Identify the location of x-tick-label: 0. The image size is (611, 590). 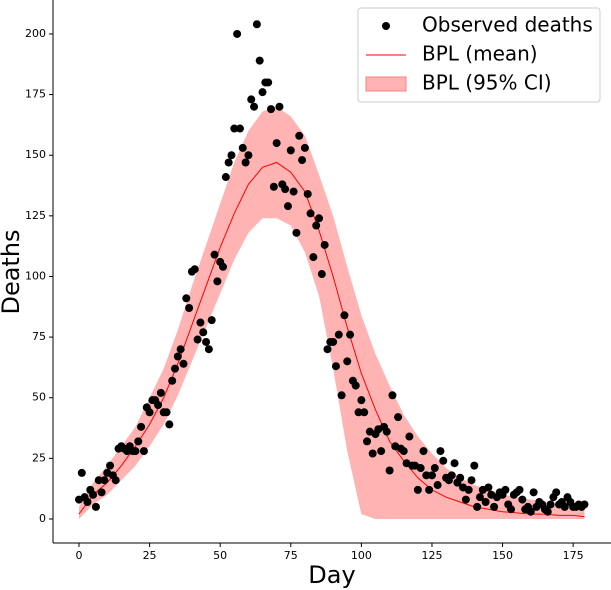
(78, 555).